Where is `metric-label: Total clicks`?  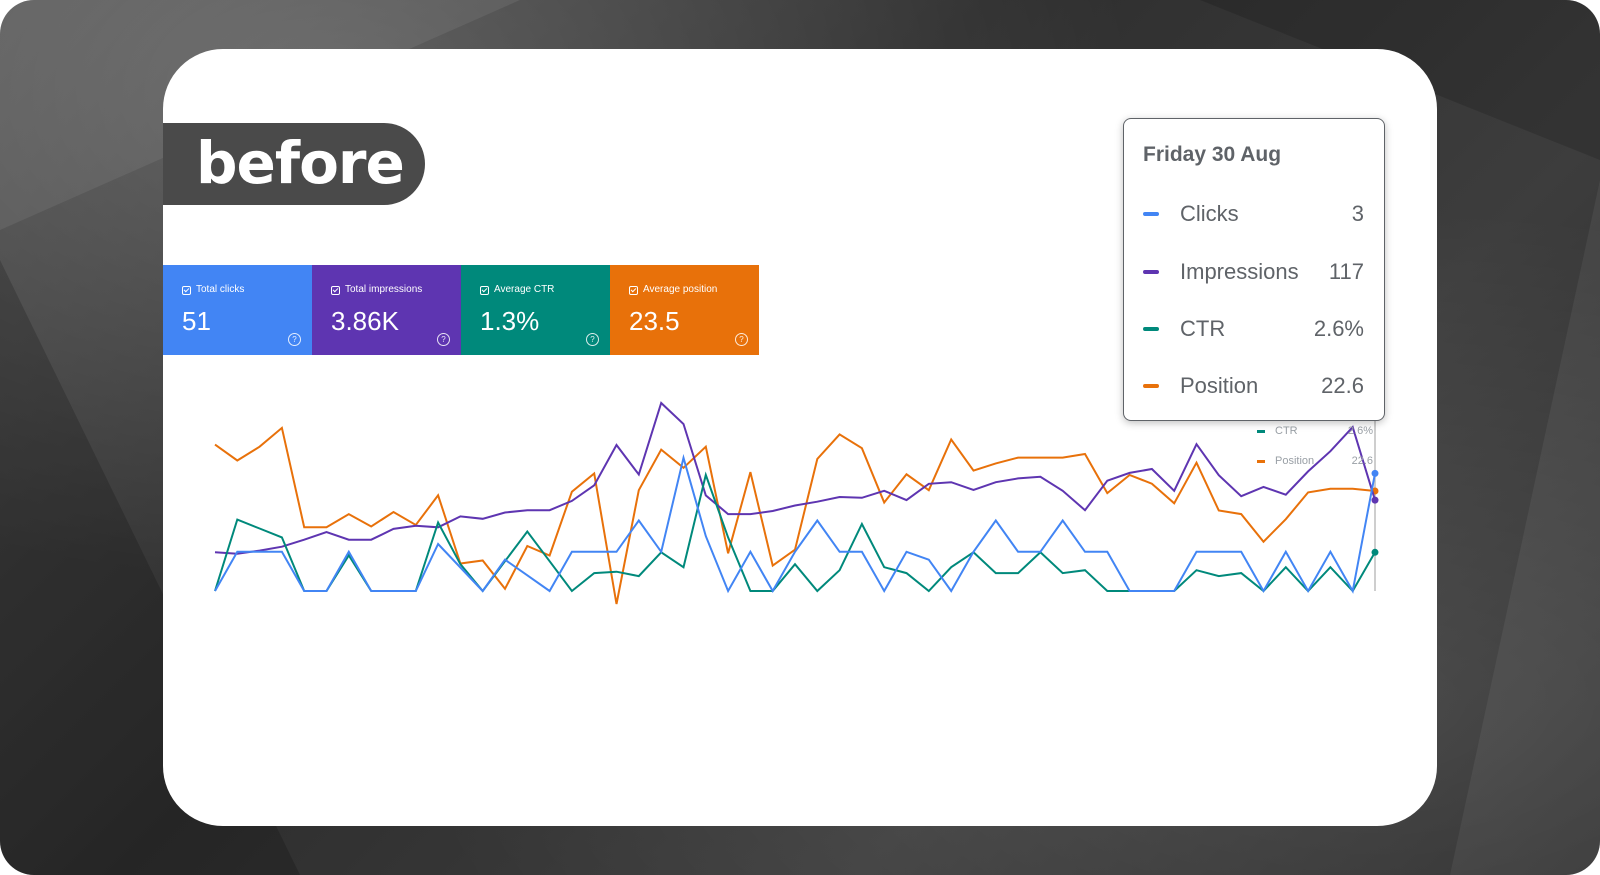
metric-label: Total clicks is located at coordinates (220, 289).